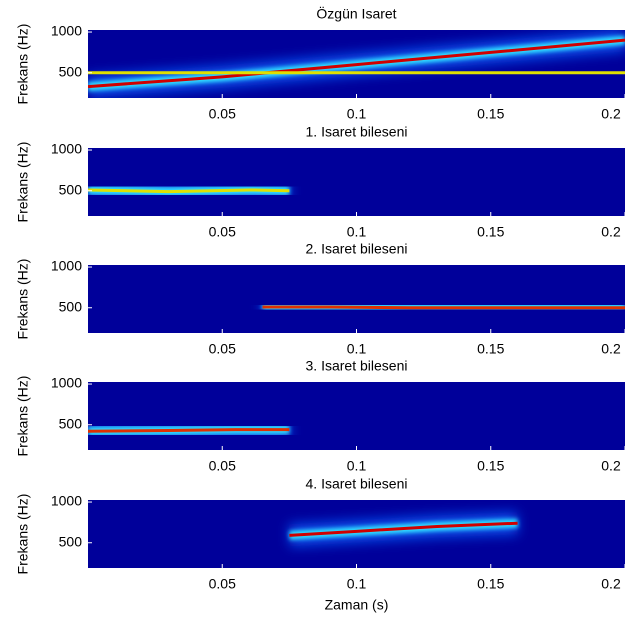 The image size is (640, 626). Describe the element at coordinates (356, 13) in the screenshot. I see `panel-title: Özgün Isaret` at that location.